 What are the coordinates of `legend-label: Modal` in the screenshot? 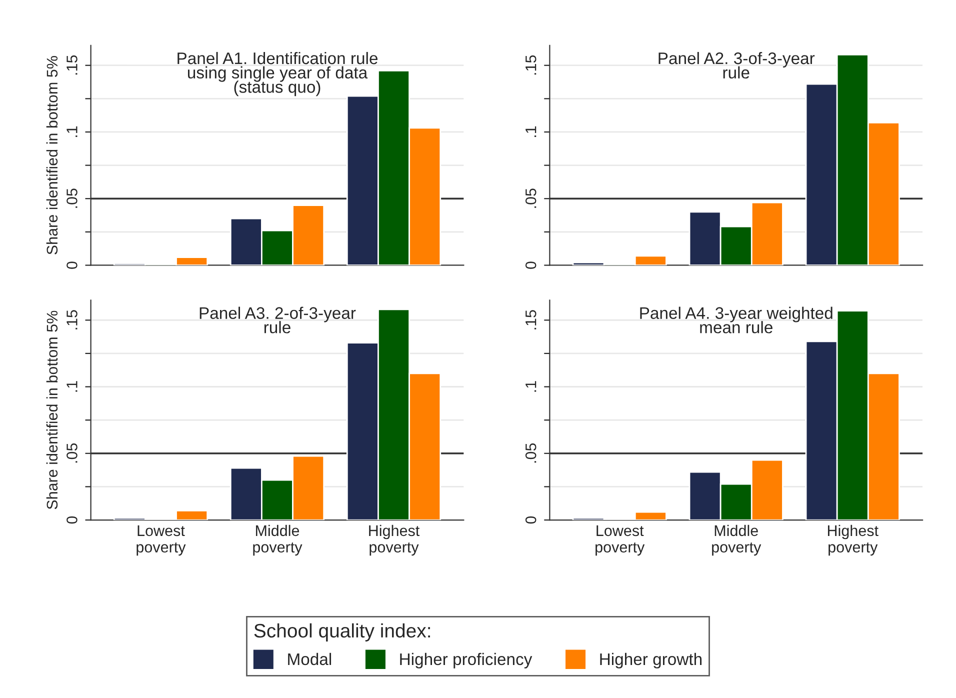 It's located at (310, 659).